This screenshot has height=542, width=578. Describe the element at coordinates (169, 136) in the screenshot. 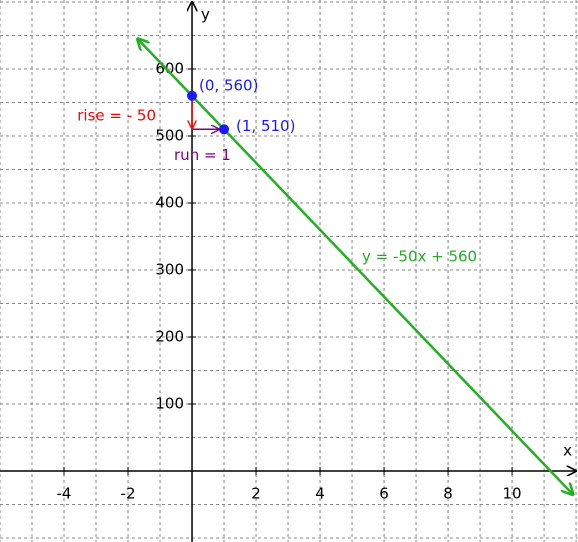

I see `y-tick-label: 500` at that location.